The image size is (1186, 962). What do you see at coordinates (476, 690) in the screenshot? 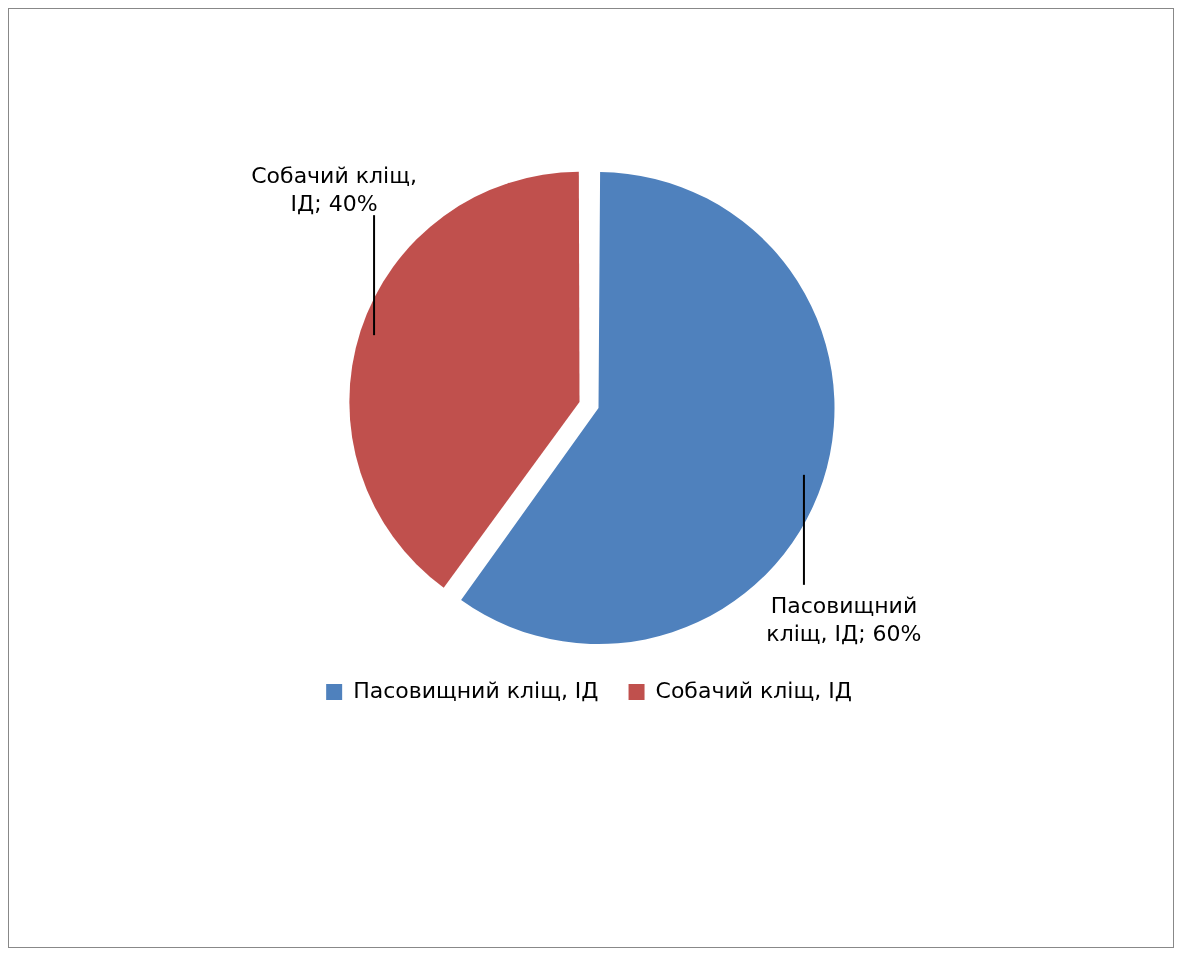
I see `legend-label: Пасовищний кліщ, ІД` at bounding box center [476, 690].